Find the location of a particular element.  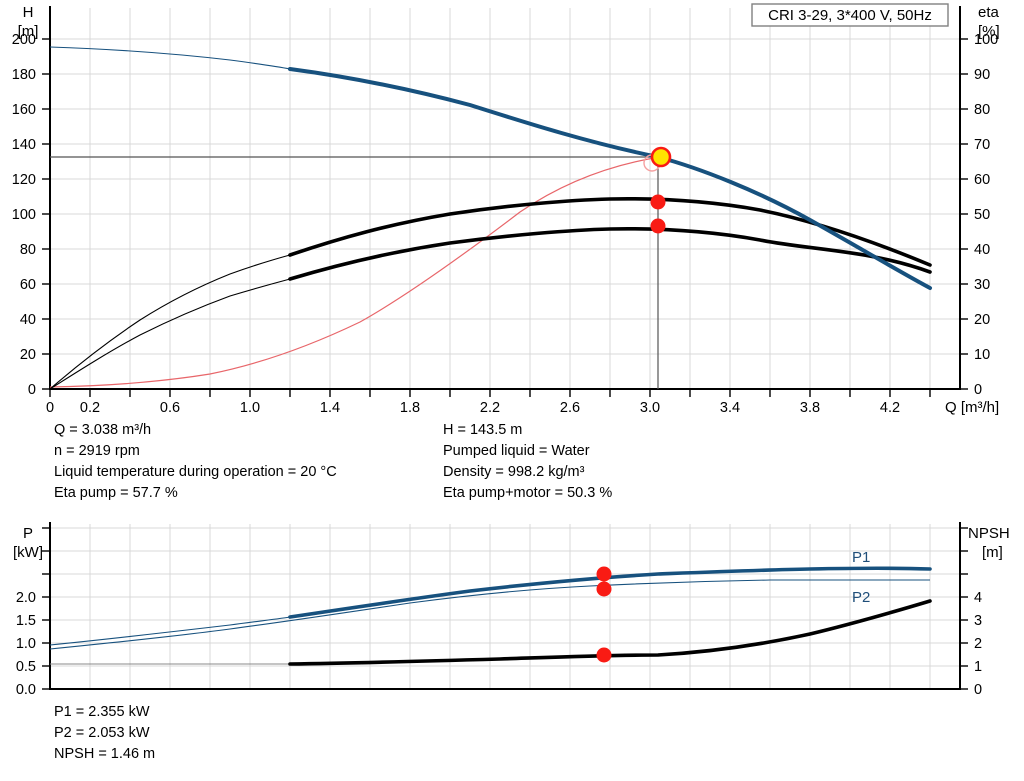

eta-pump-motor-curve-bold is located at coordinates (610, 254).